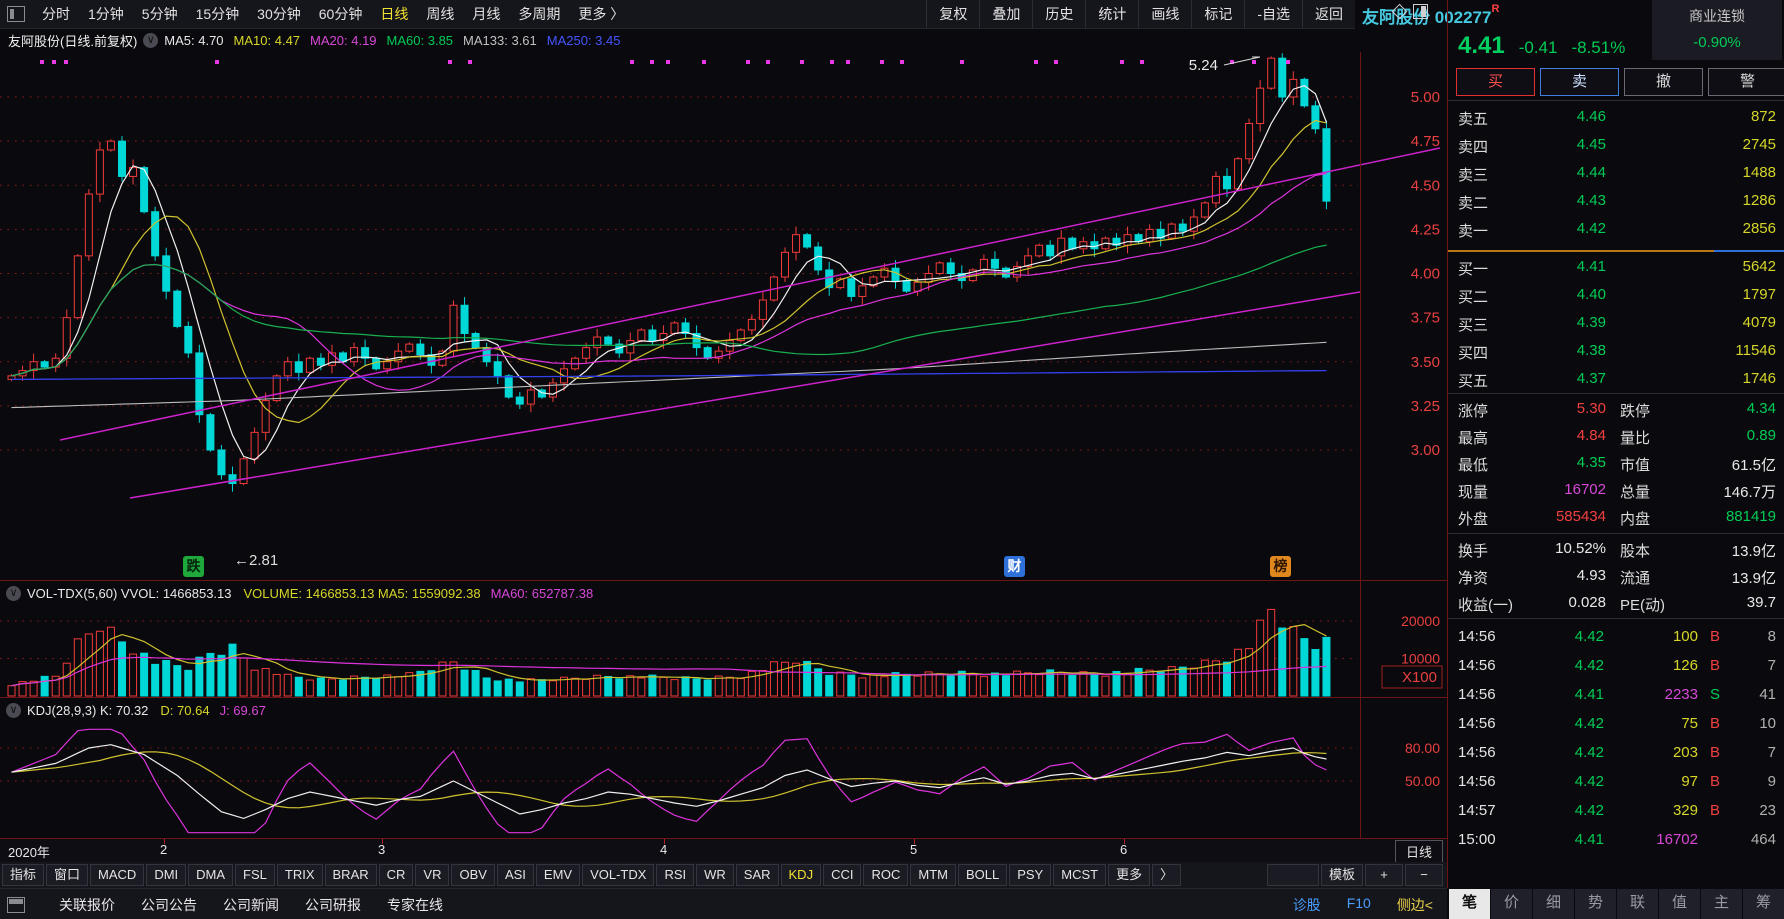  What do you see at coordinates (715, 875) in the screenshot?
I see `indicator-WR: WR` at bounding box center [715, 875].